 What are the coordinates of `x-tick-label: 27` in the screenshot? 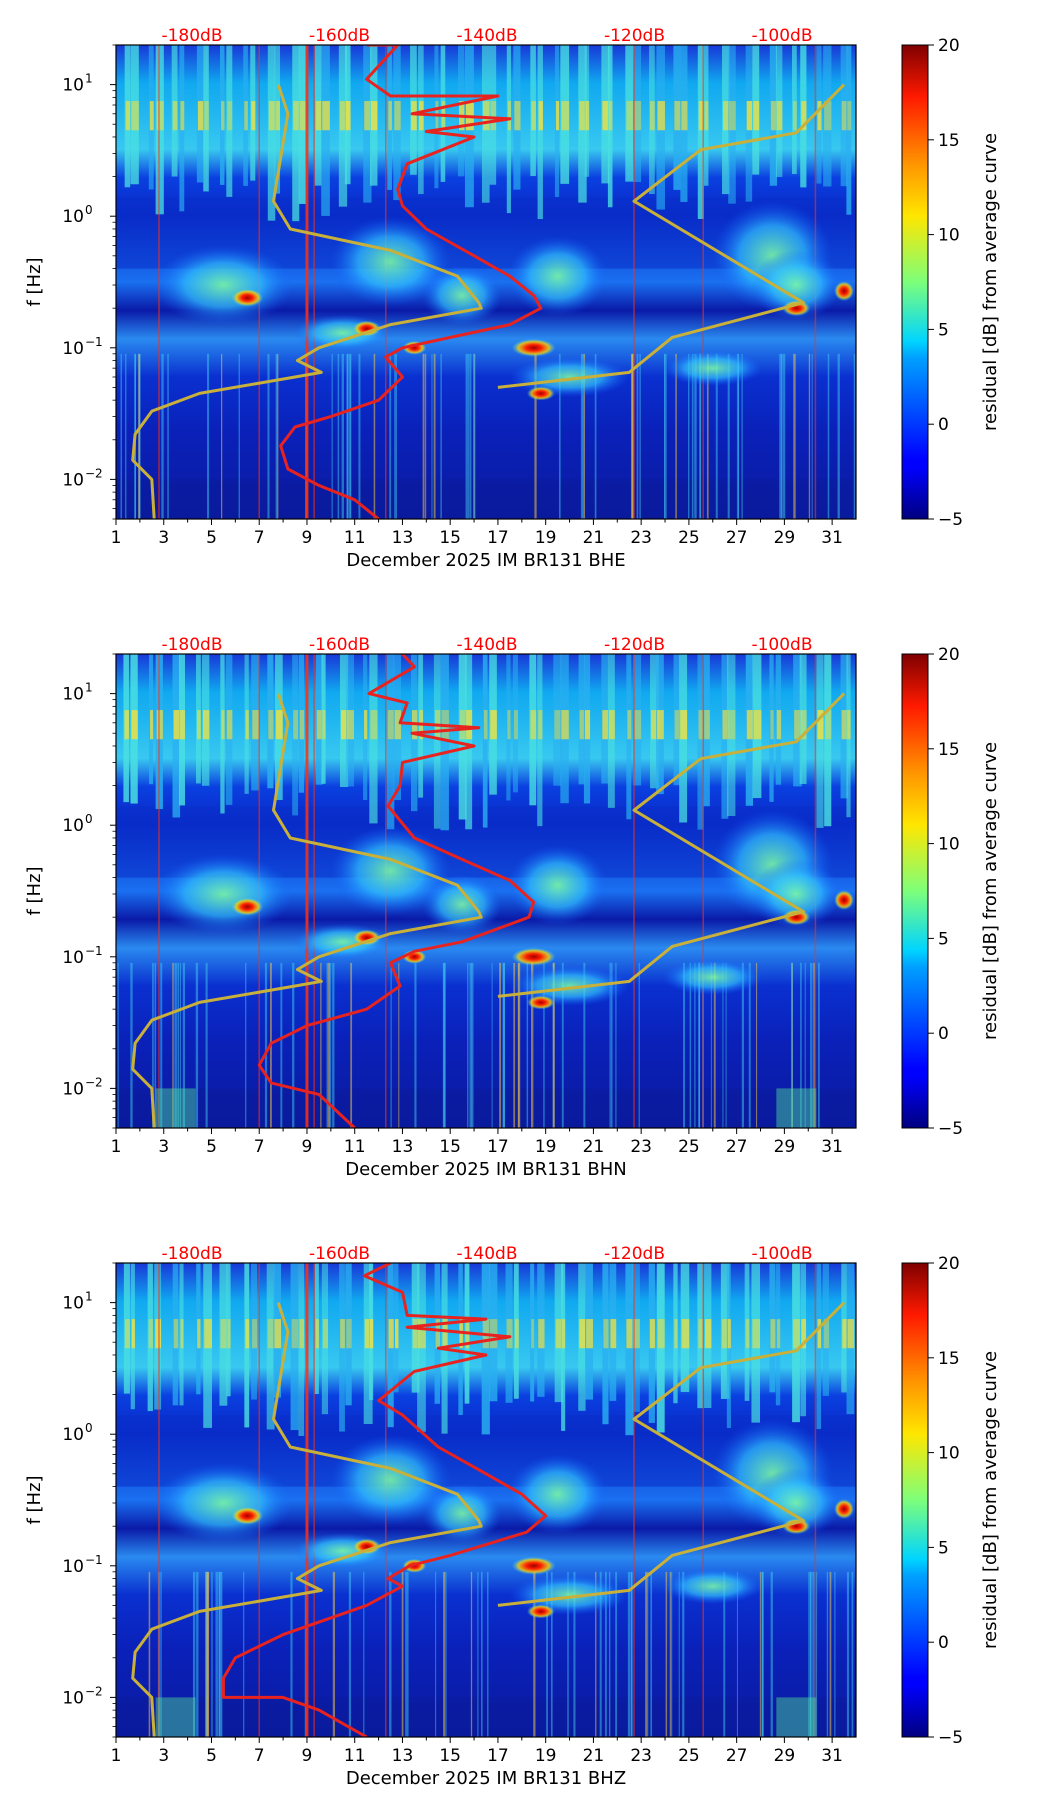 It's located at (737, 538).